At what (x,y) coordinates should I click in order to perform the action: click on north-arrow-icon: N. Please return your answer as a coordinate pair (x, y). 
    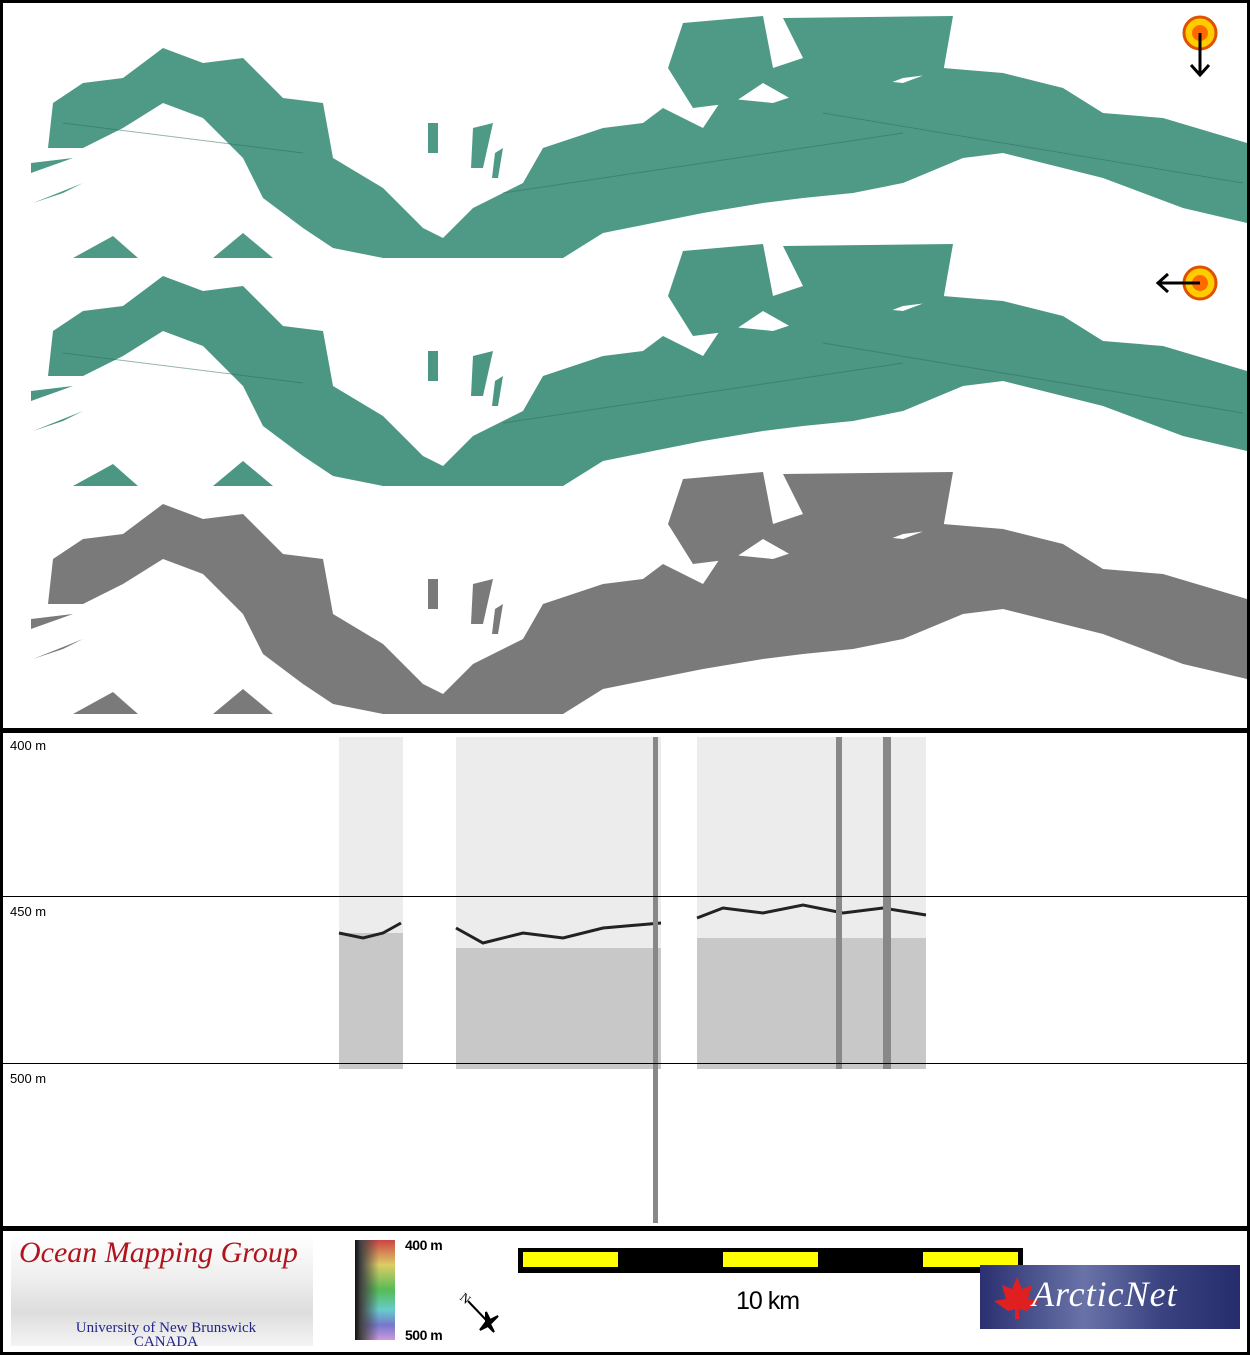
    Looking at the image, I should click on (478, 1311).